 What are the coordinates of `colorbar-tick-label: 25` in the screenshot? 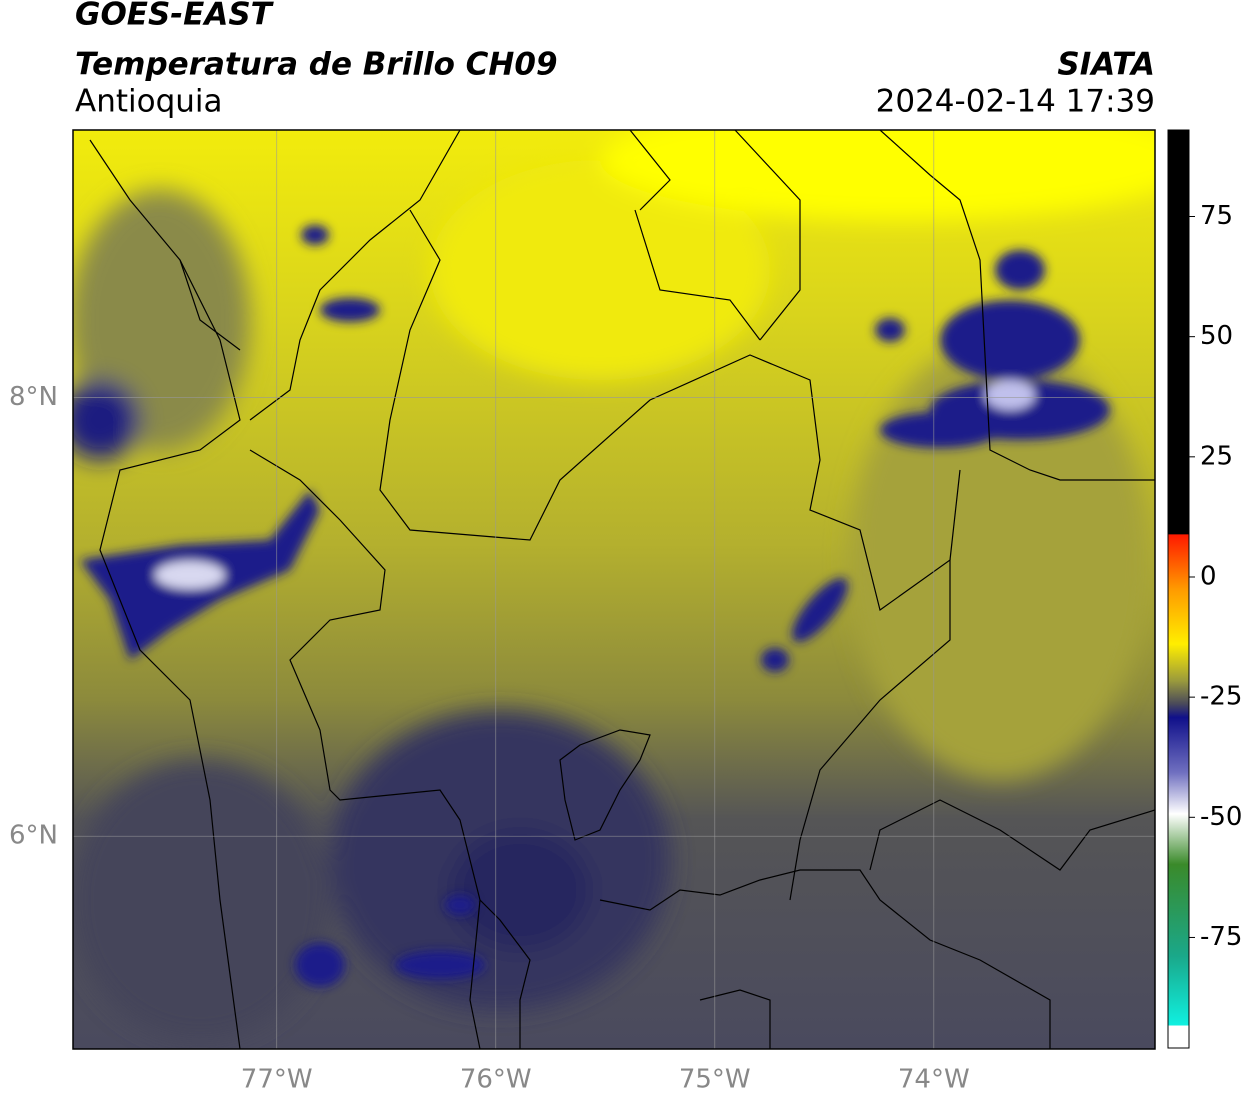 It's located at (1216, 456).